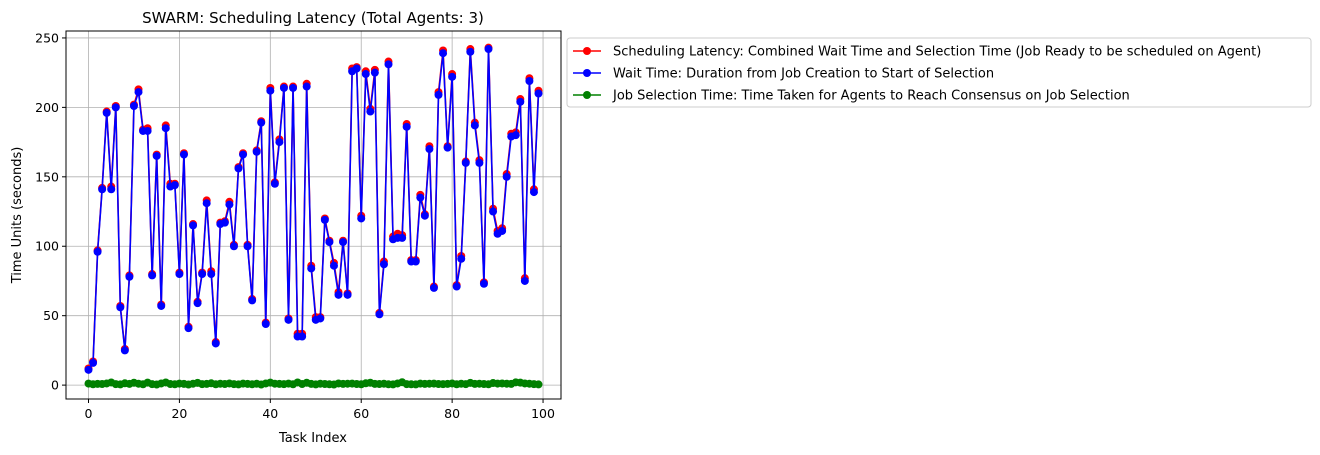  What do you see at coordinates (89, 413) in the screenshot?
I see `x-tick-label: 0` at bounding box center [89, 413].